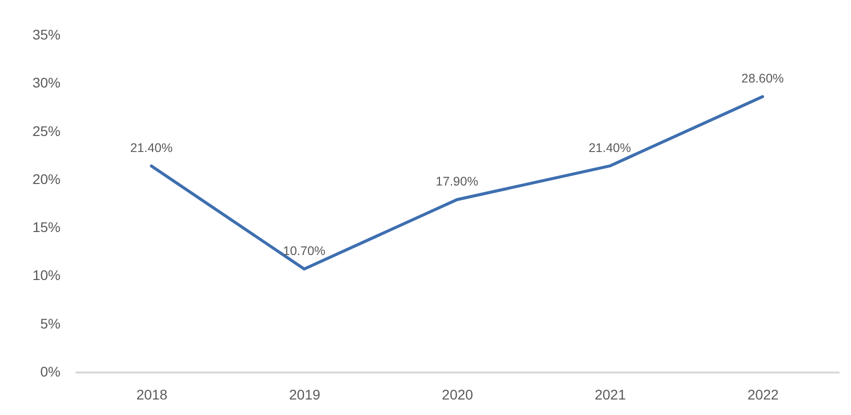 The width and height of the screenshot is (851, 415). What do you see at coordinates (152, 394) in the screenshot?
I see `x-tick-label: 2018` at bounding box center [152, 394].